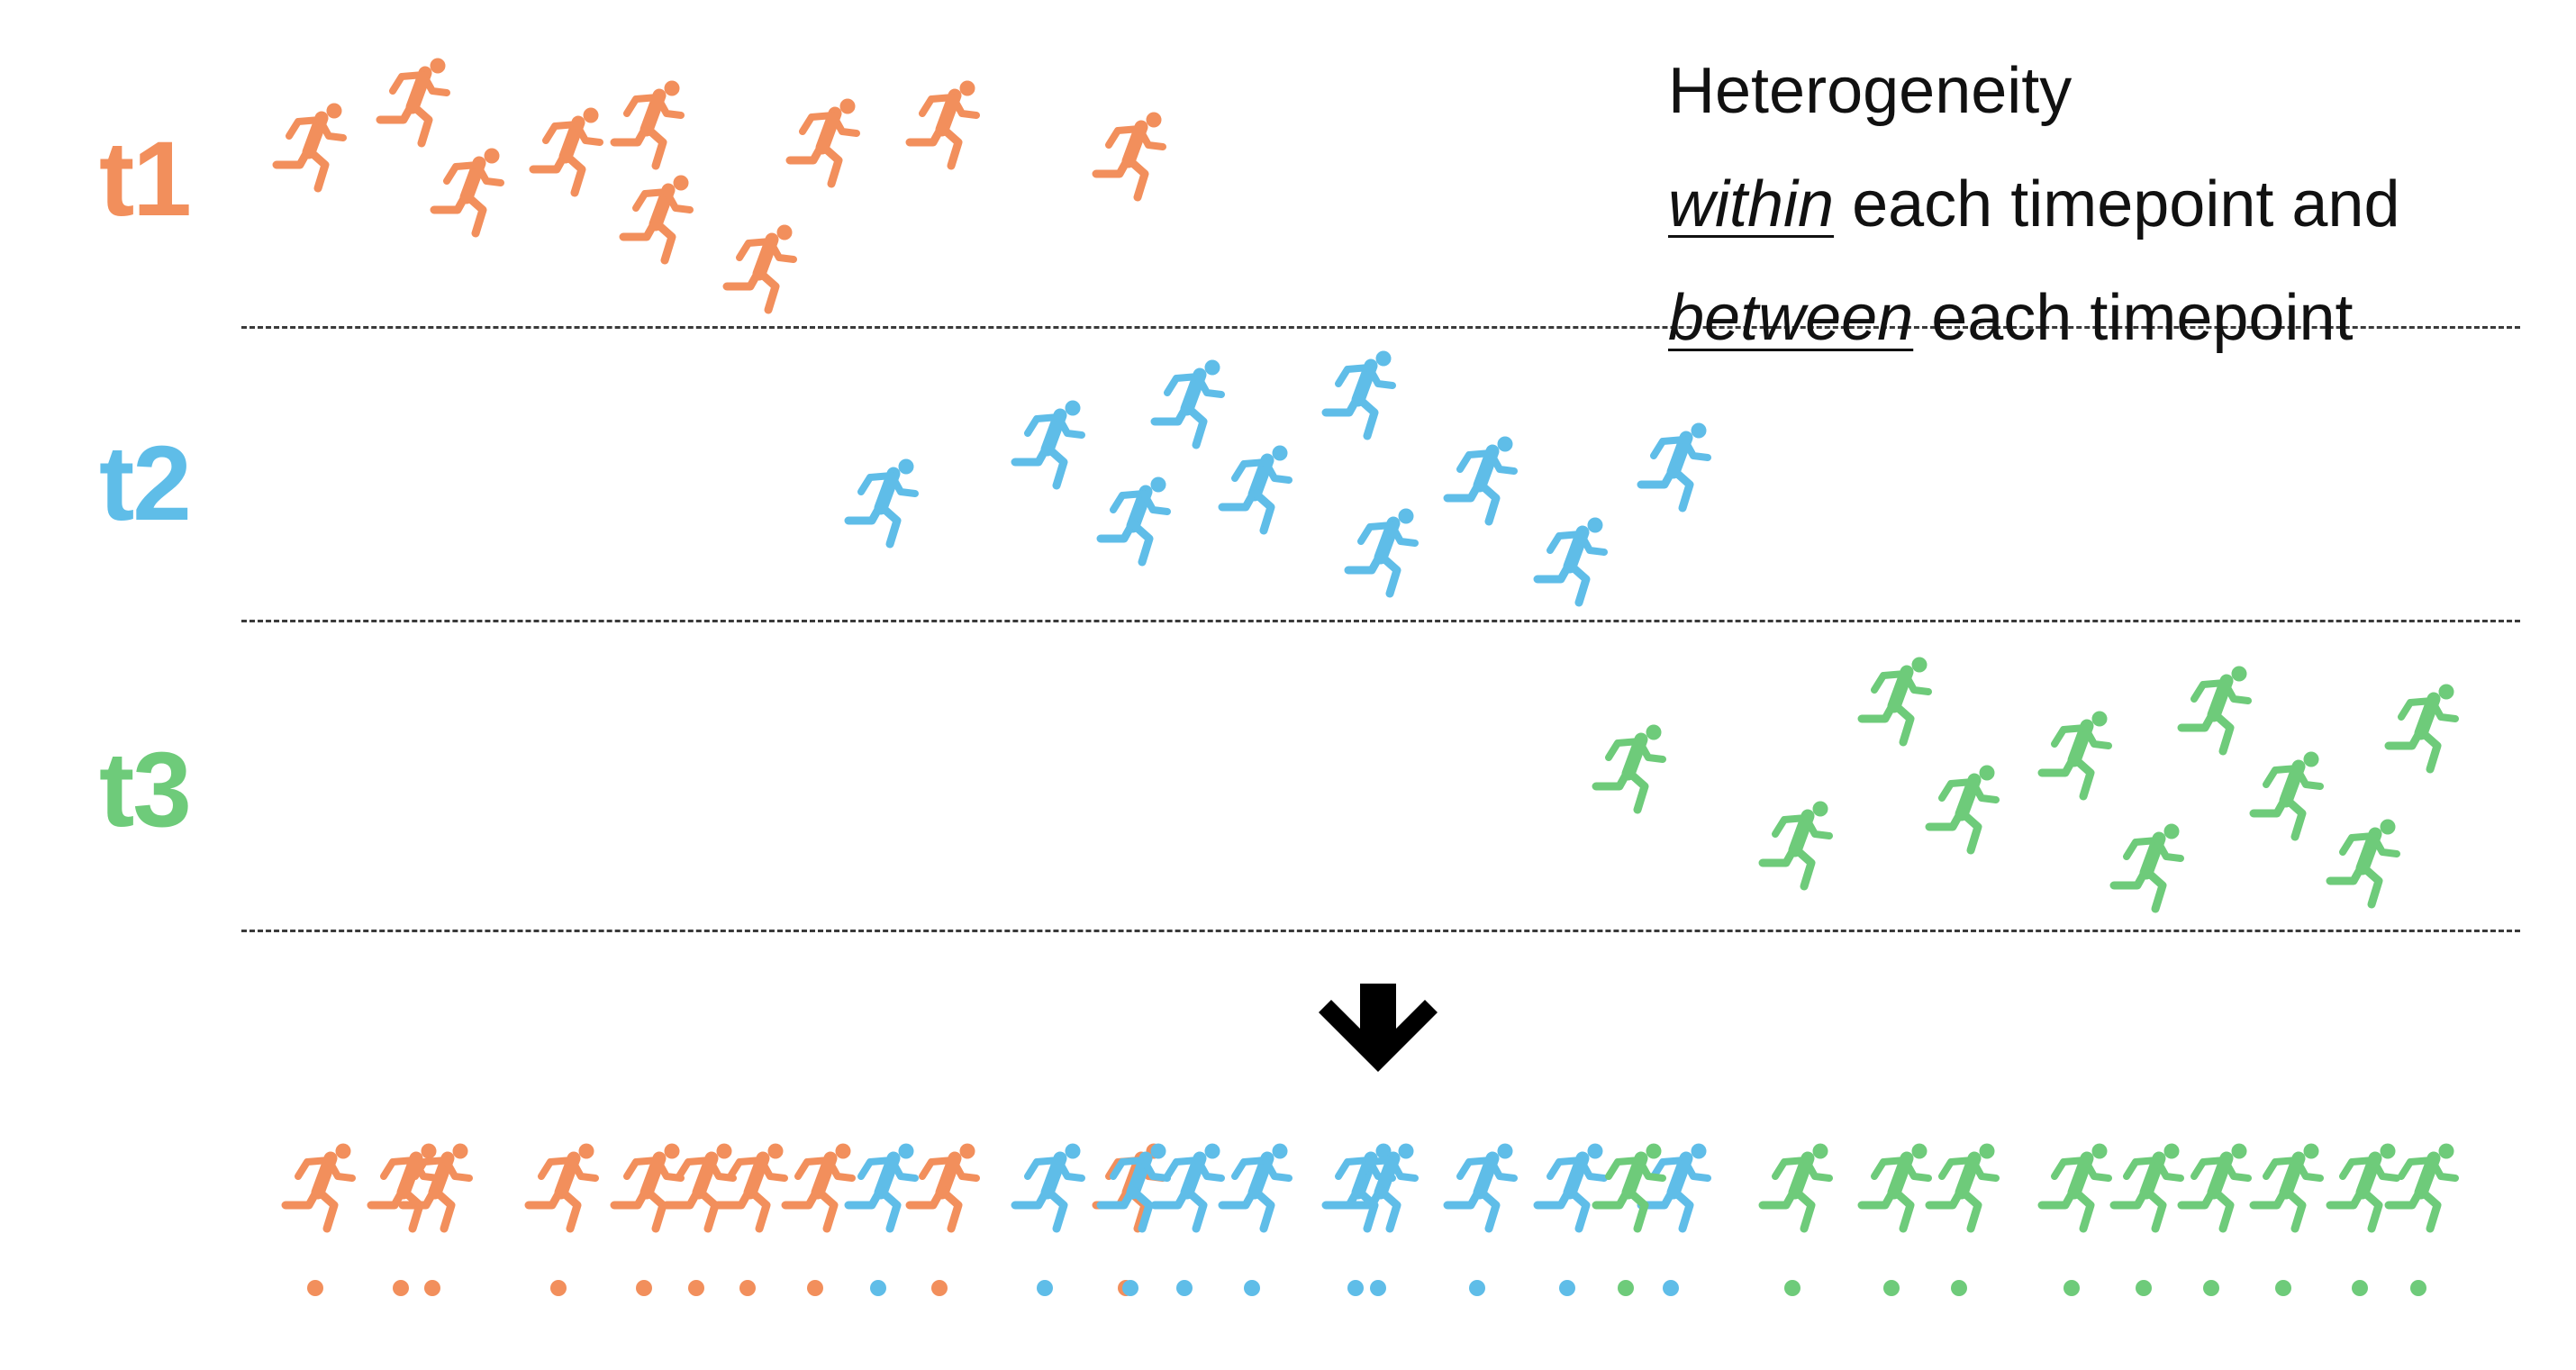 The width and height of the screenshot is (2576, 1370). Describe the element at coordinates (145, 179) in the screenshot. I see `row-label-t1: t1` at that location.